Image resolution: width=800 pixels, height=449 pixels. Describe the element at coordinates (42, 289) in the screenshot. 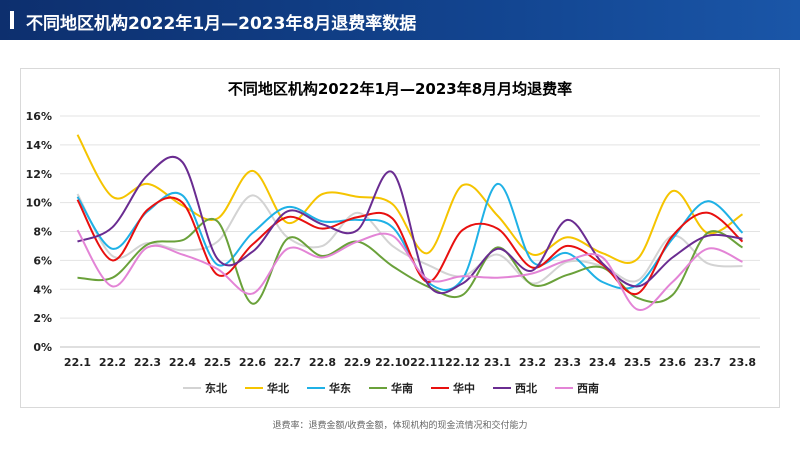

I see `y-tick-label: 4%` at that location.